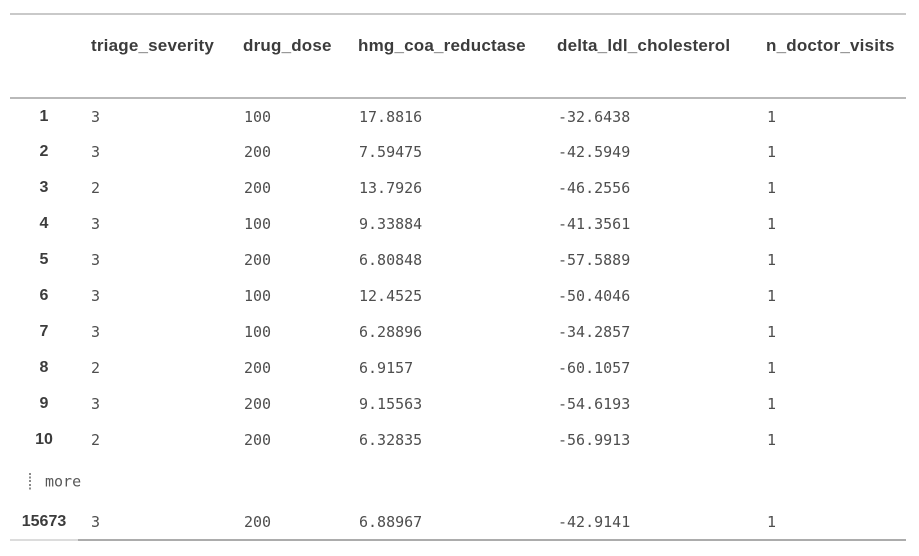 The width and height of the screenshot is (919, 556). I want to click on table-row: 7 3 100 6.28896 -34.2857 1, so click(458, 332).